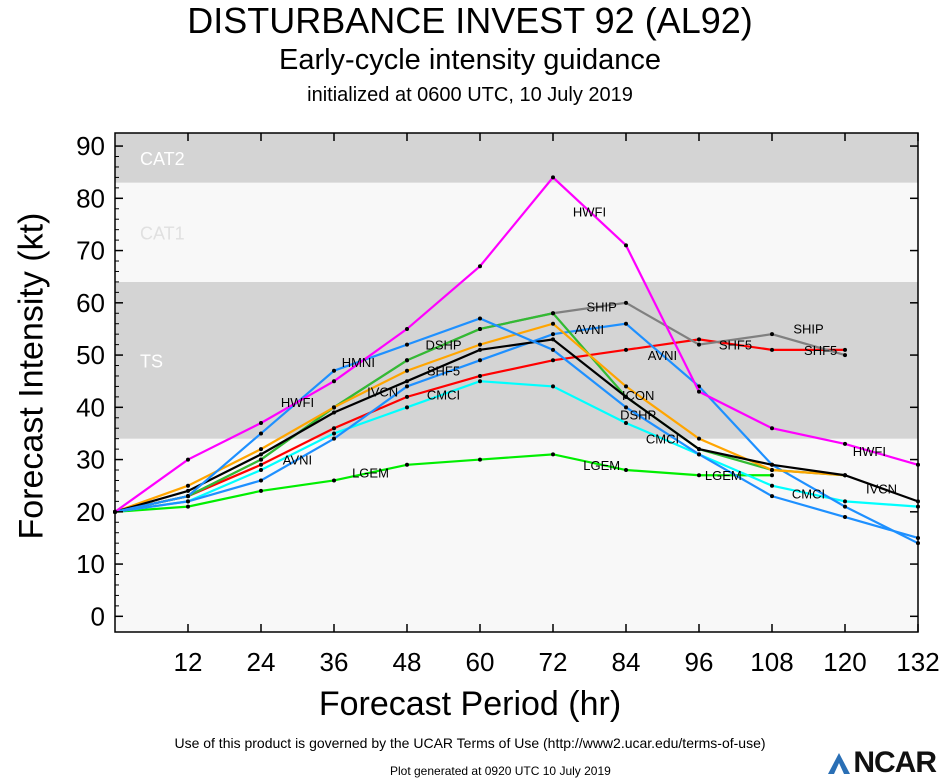  I want to click on series-label: IVCN, so click(881, 488).